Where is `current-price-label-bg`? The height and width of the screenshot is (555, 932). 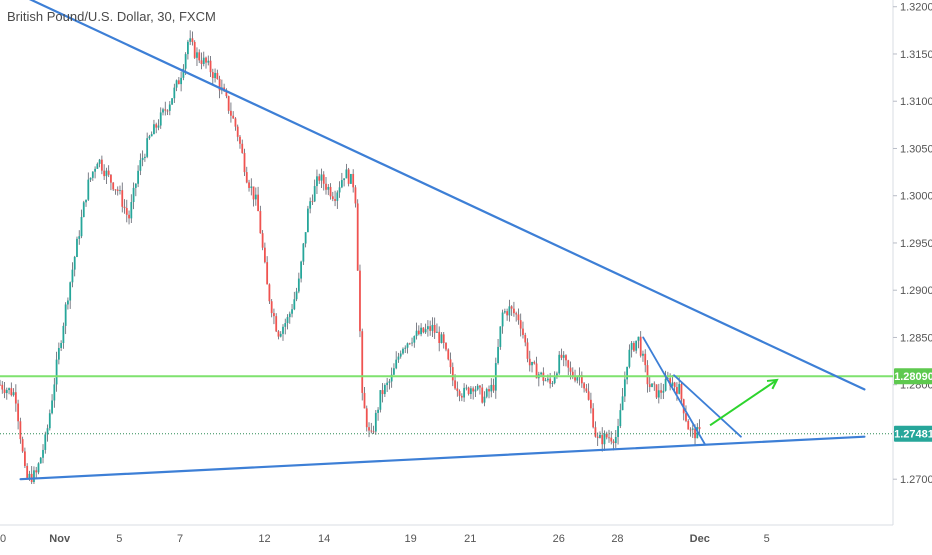
current-price-label-bg is located at coordinates (913, 433).